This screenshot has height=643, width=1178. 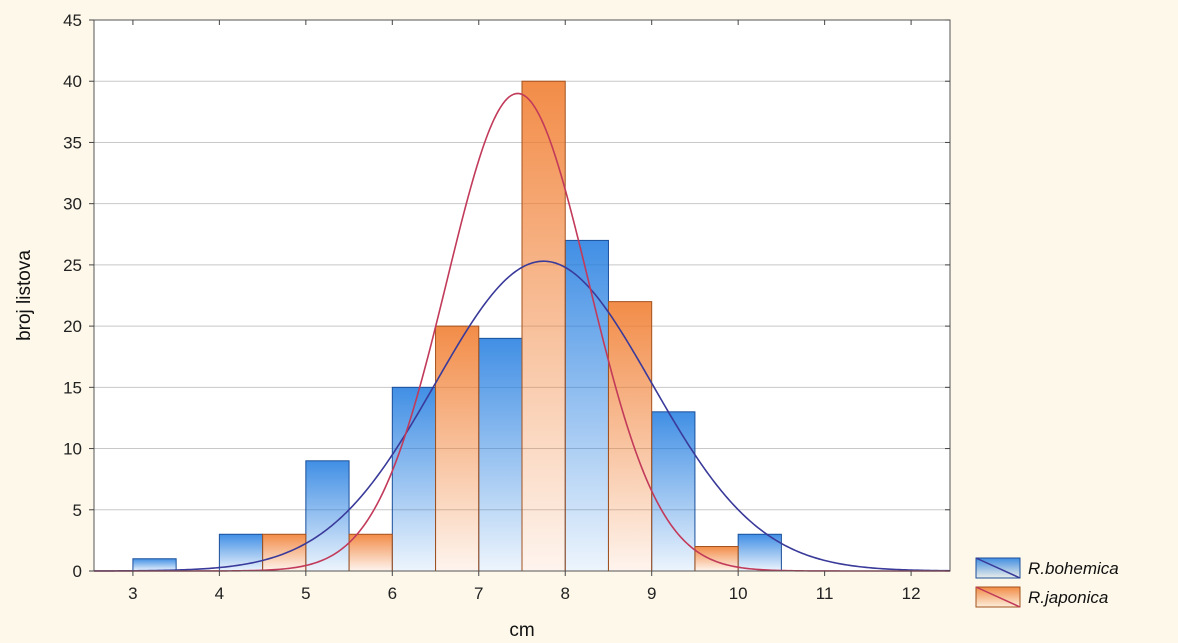 What do you see at coordinates (911, 593) in the screenshot?
I see `x-tick-label: 12` at bounding box center [911, 593].